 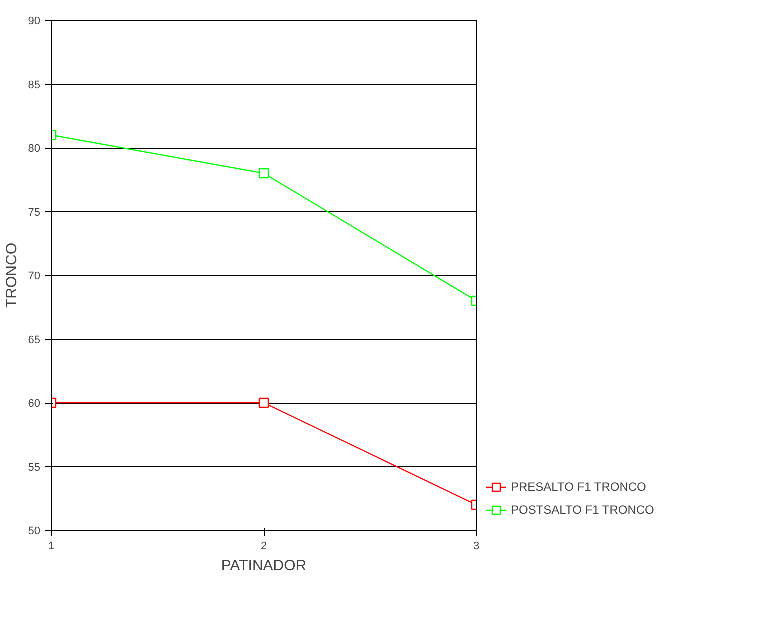 What do you see at coordinates (34, 22) in the screenshot?
I see `y-tick-label: 90` at bounding box center [34, 22].